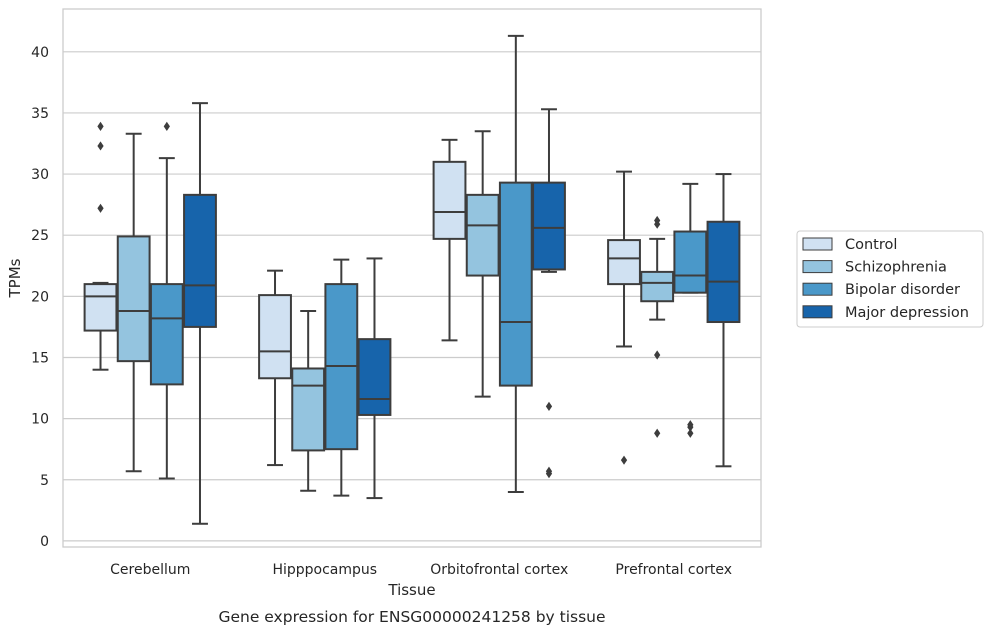 This screenshot has height=634, width=993. What do you see at coordinates (40, 53) in the screenshot?
I see `y-tick-label: 40` at bounding box center [40, 53].